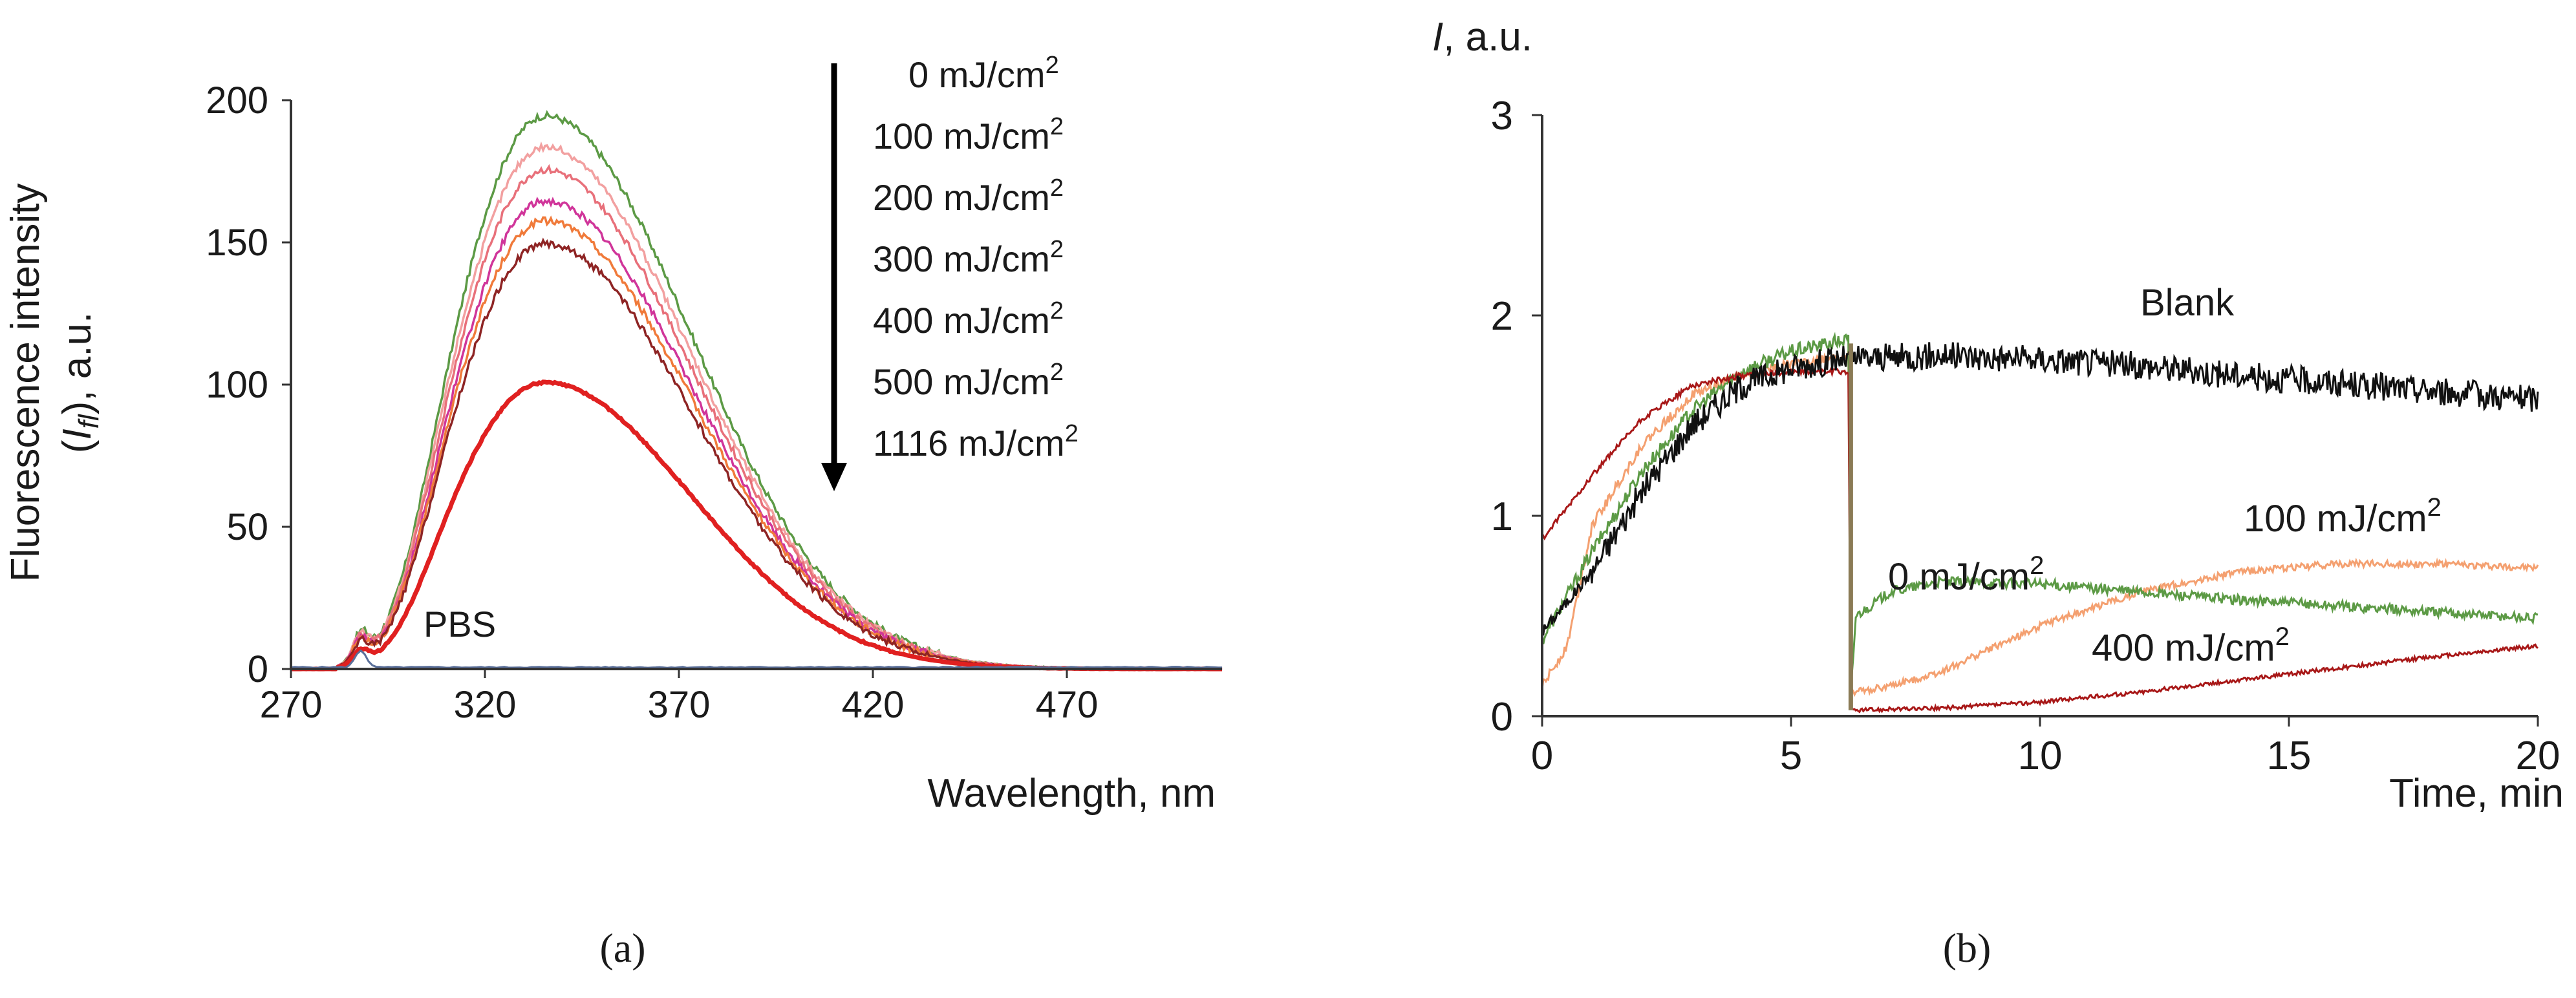  What do you see at coordinates (968, 257) in the screenshot?
I see `chart-a-legend-entry: 300 mJ/cm2` at bounding box center [968, 257].